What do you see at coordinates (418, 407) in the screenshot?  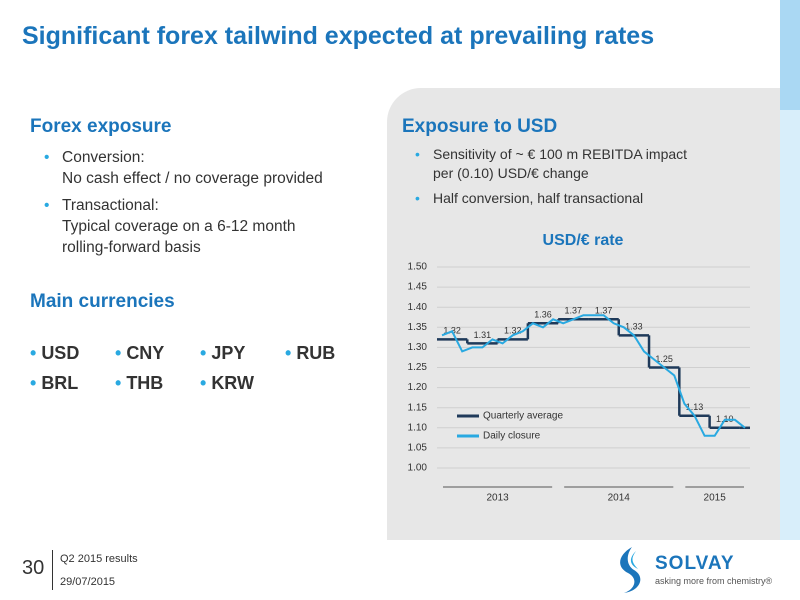 I see `y-tick-label: 1.15` at bounding box center [418, 407].